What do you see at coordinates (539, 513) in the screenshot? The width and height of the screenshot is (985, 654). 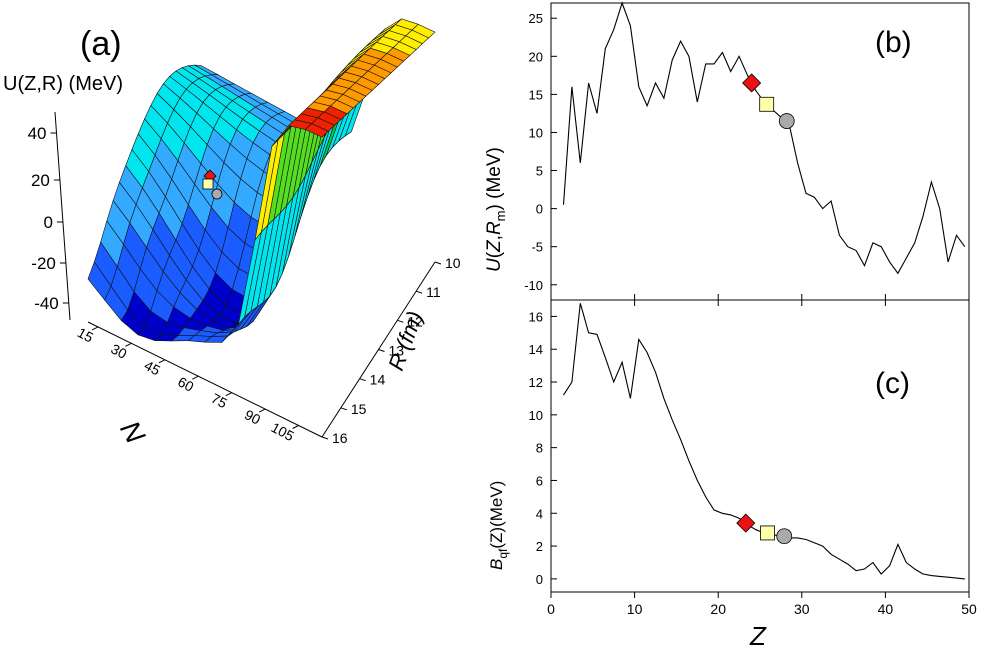 I see `panel-c-y-tick-label: 4` at bounding box center [539, 513].